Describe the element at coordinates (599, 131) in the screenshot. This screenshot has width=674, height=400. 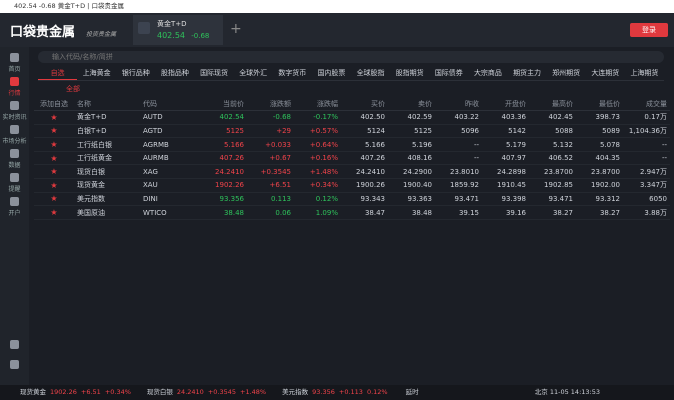
I see `cell: 5089` at that location.